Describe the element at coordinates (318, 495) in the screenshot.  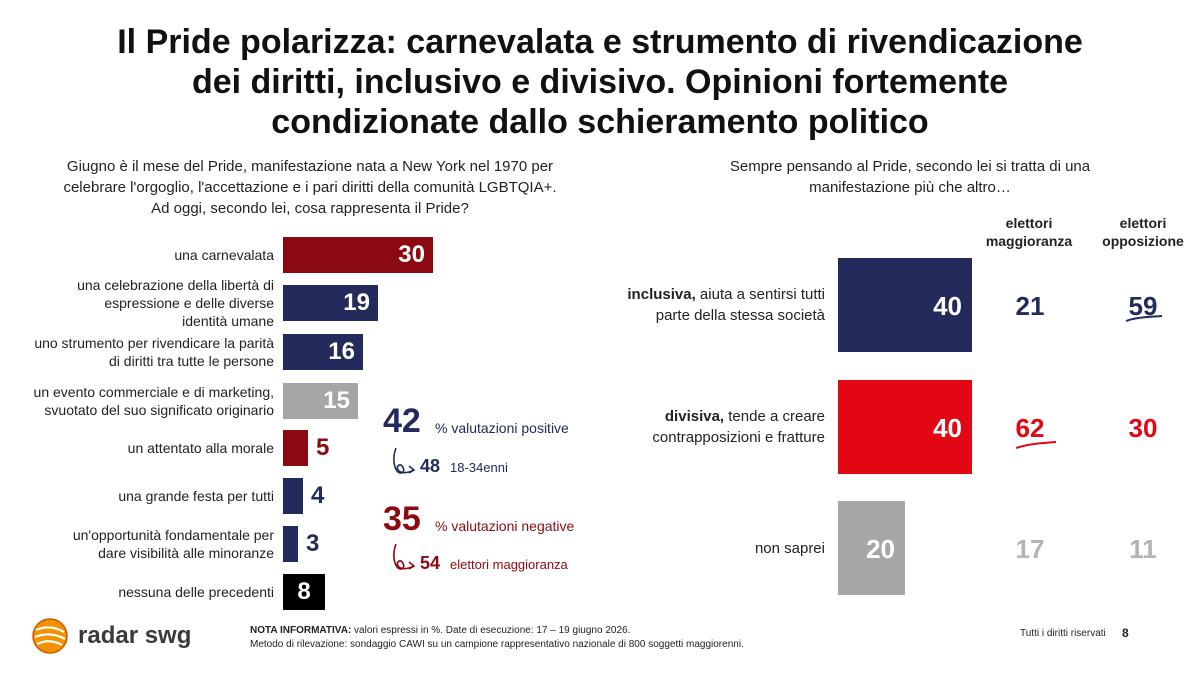
I see `bar-value-label: 4` at that location.